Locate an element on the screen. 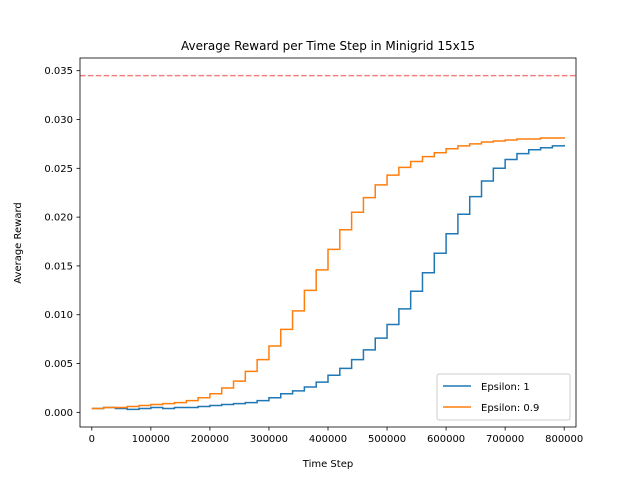  legend-label-1: Epsilon: 1 is located at coordinates (505, 387).